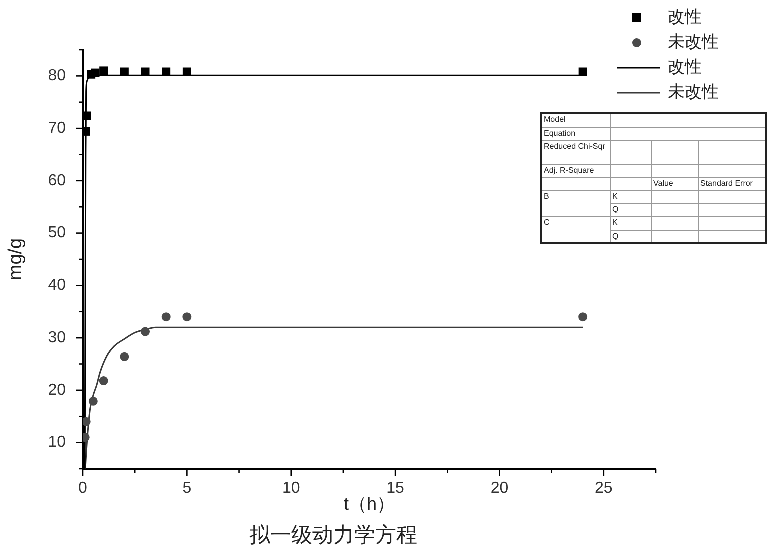  What do you see at coordinates (83, 489) in the screenshot?
I see `x-tick-label: 0` at bounding box center [83, 489].